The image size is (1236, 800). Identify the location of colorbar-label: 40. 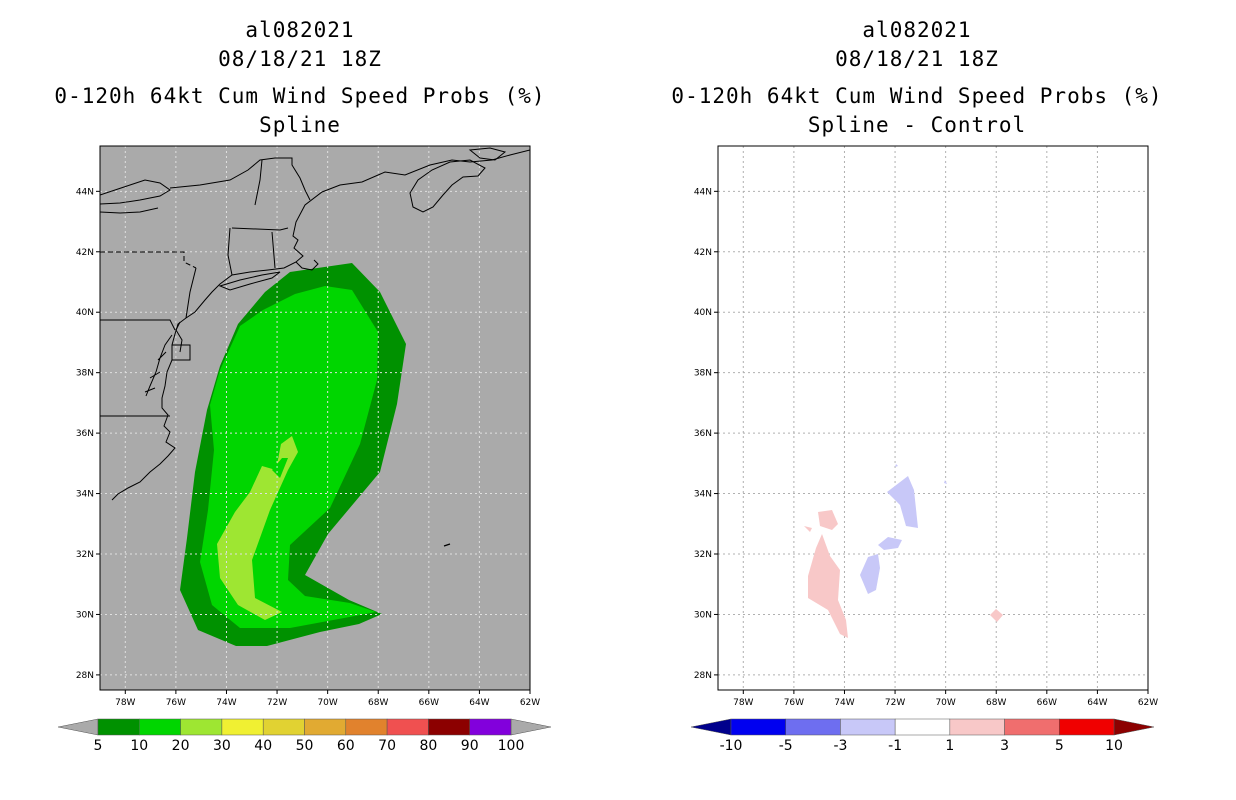
(263, 746).